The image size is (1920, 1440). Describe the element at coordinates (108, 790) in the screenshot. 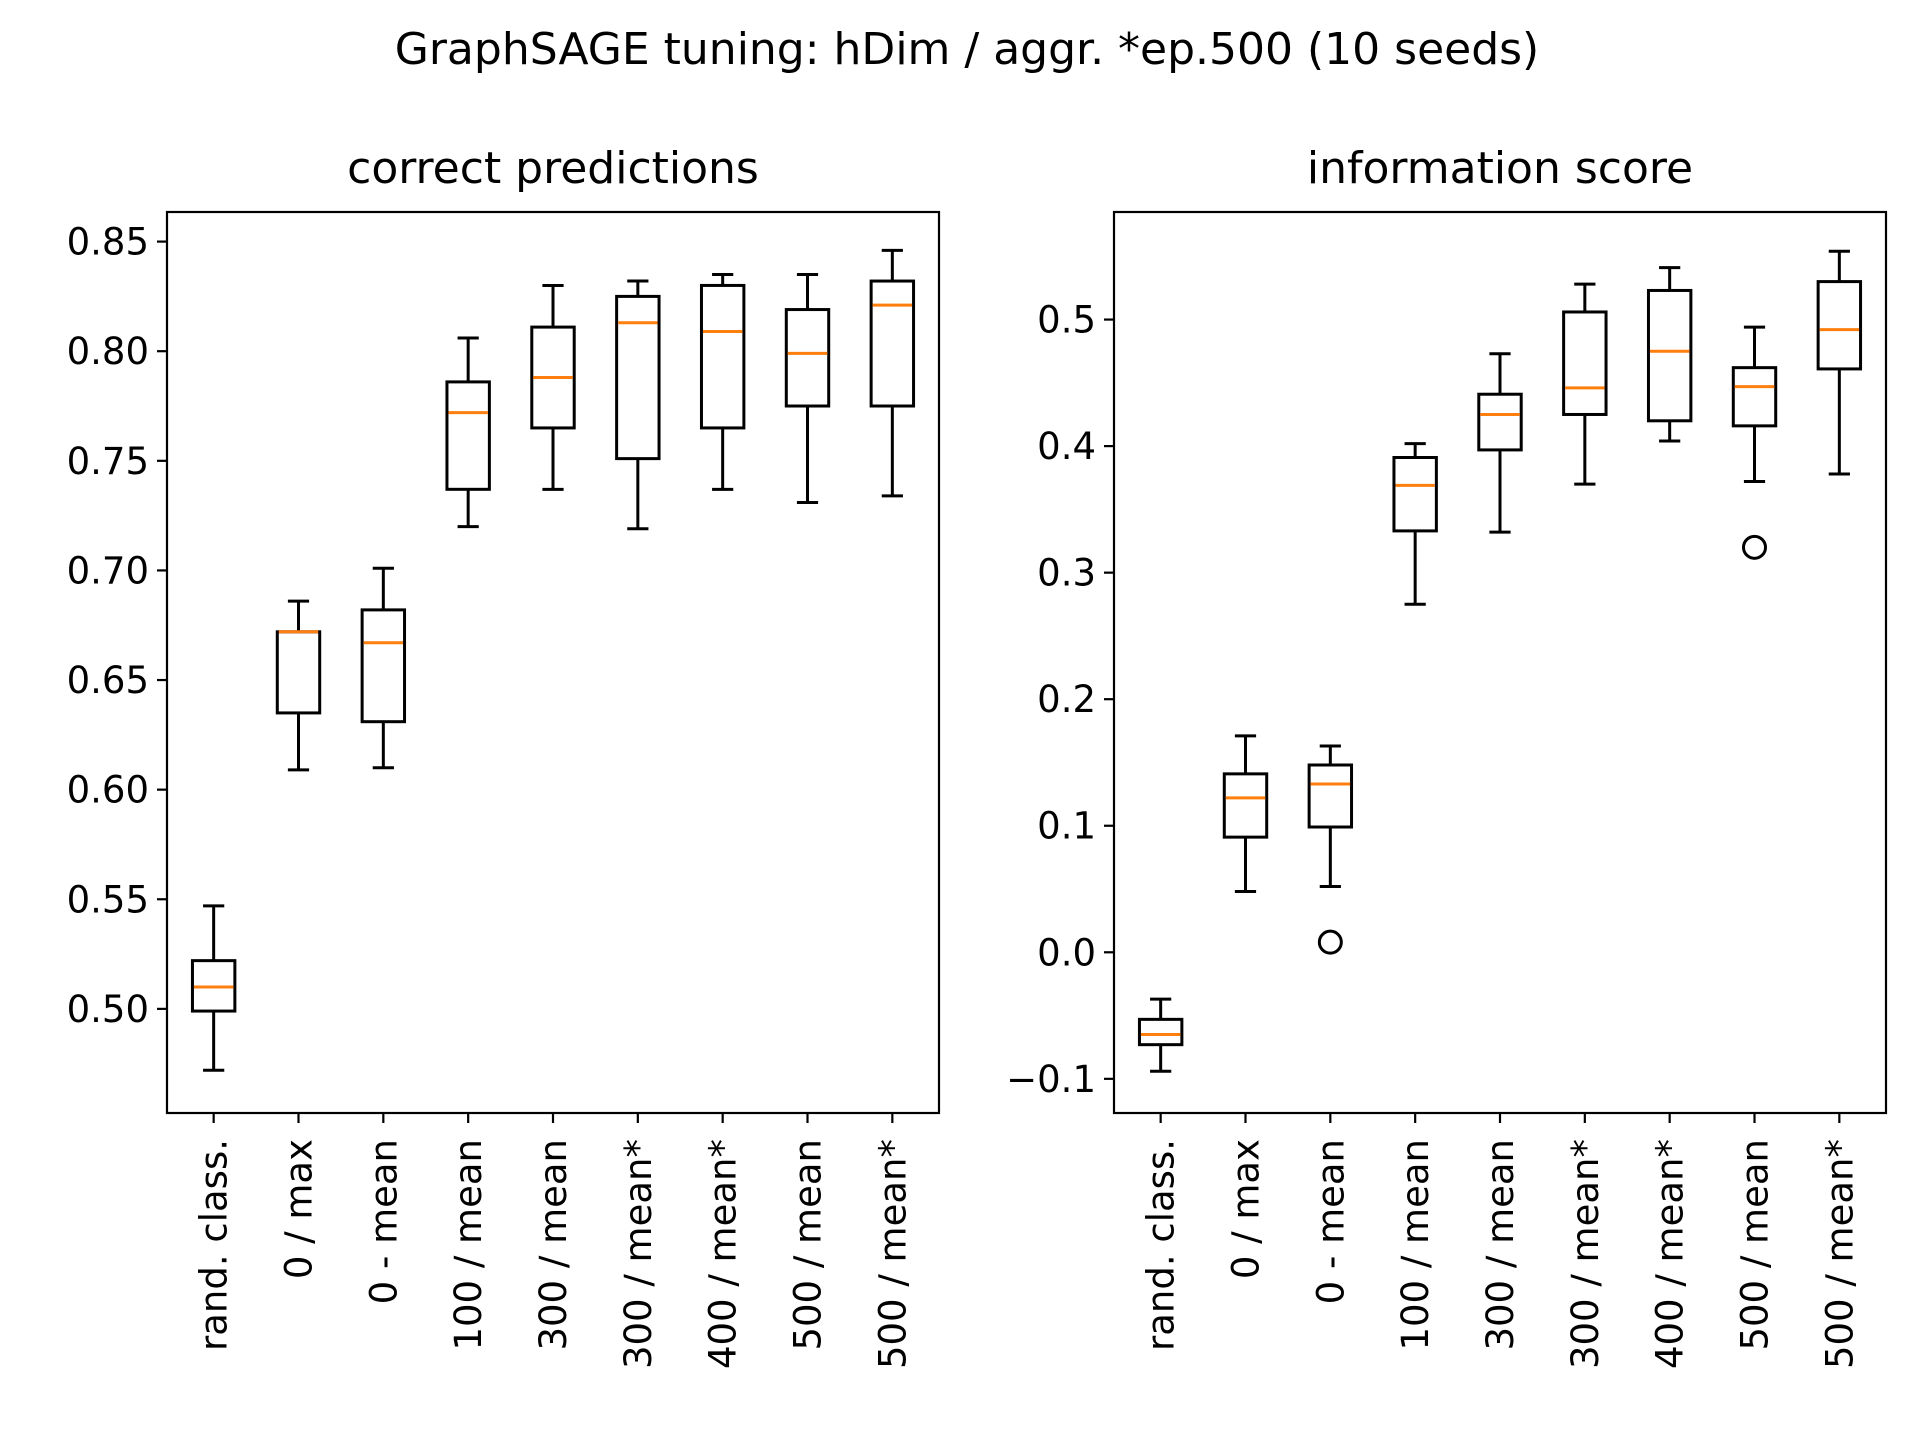

I see `y-tick-label: 0.60` at that location.